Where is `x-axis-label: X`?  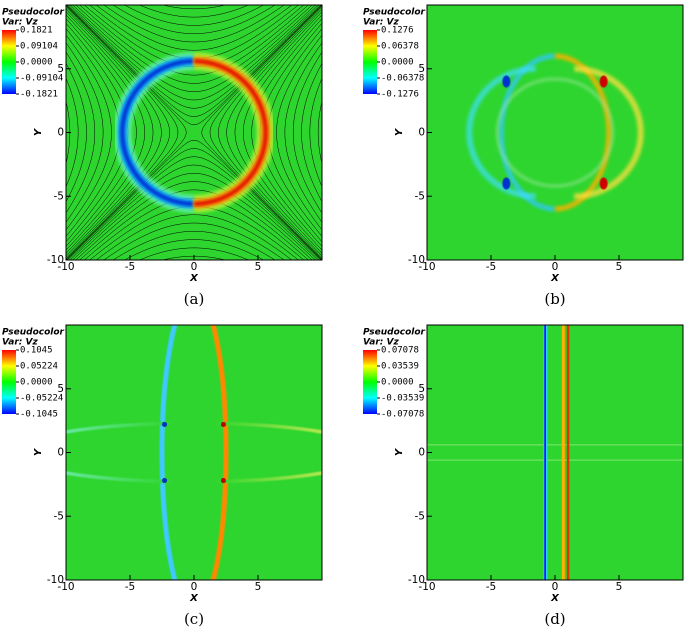 x-axis-label: X is located at coordinates (555, 598).